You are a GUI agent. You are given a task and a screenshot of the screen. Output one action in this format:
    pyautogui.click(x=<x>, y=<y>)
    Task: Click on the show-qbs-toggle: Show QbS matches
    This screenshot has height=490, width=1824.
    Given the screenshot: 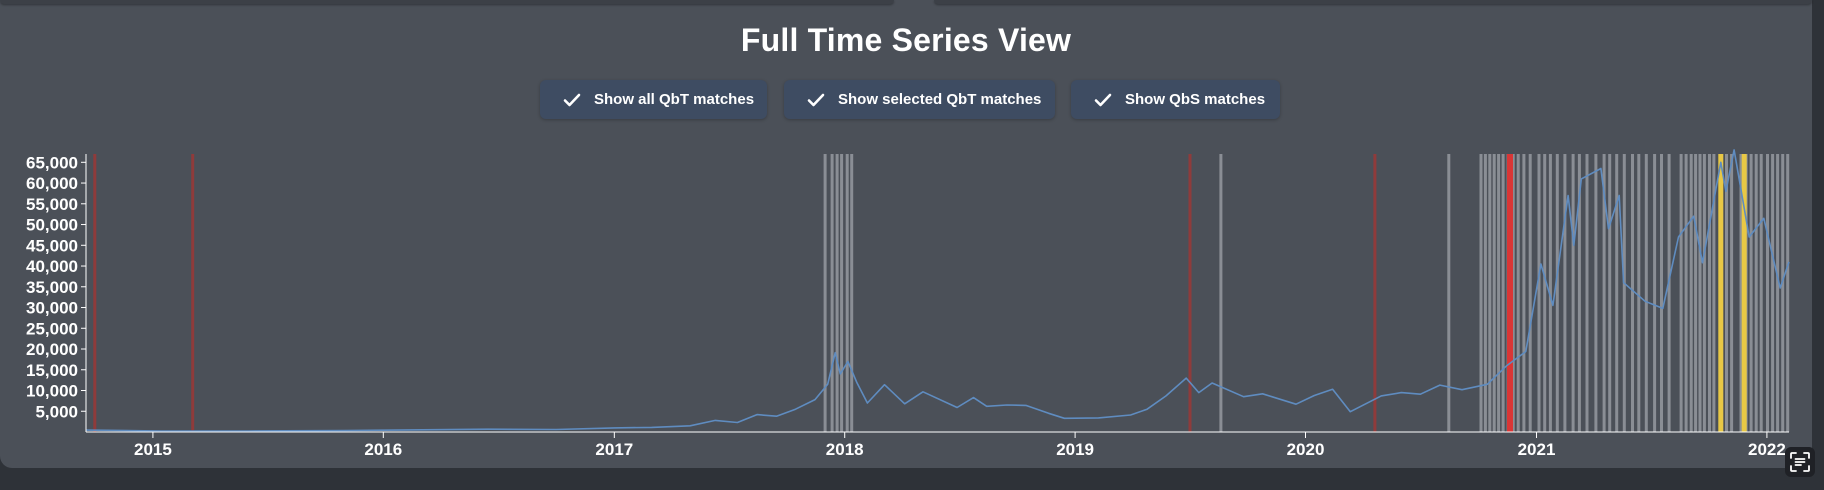 What is the action you would take?
    pyautogui.click(x=1175, y=99)
    